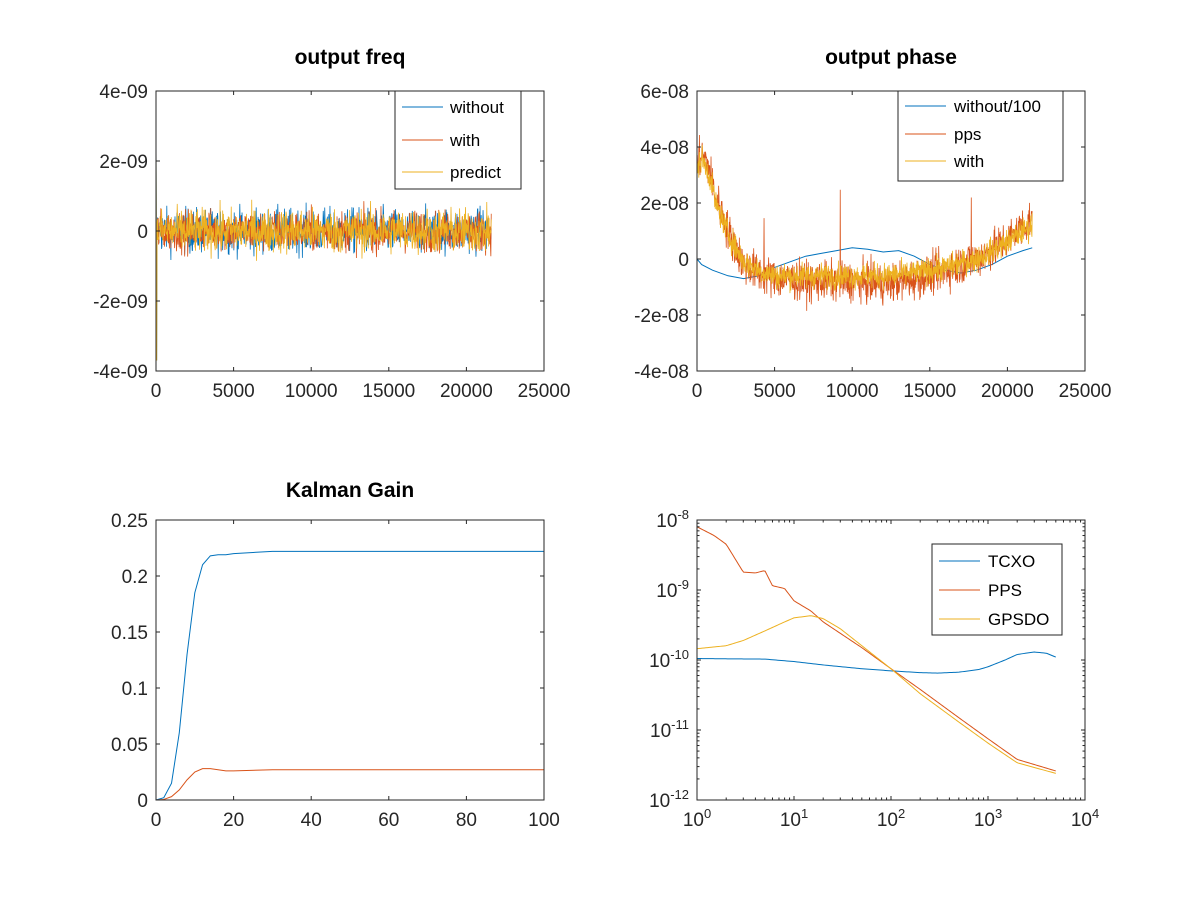 Image resolution: width=1200 pixels, height=900 pixels. What do you see at coordinates (466, 820) in the screenshot?
I see `x-tick-label: 80` at bounding box center [466, 820].